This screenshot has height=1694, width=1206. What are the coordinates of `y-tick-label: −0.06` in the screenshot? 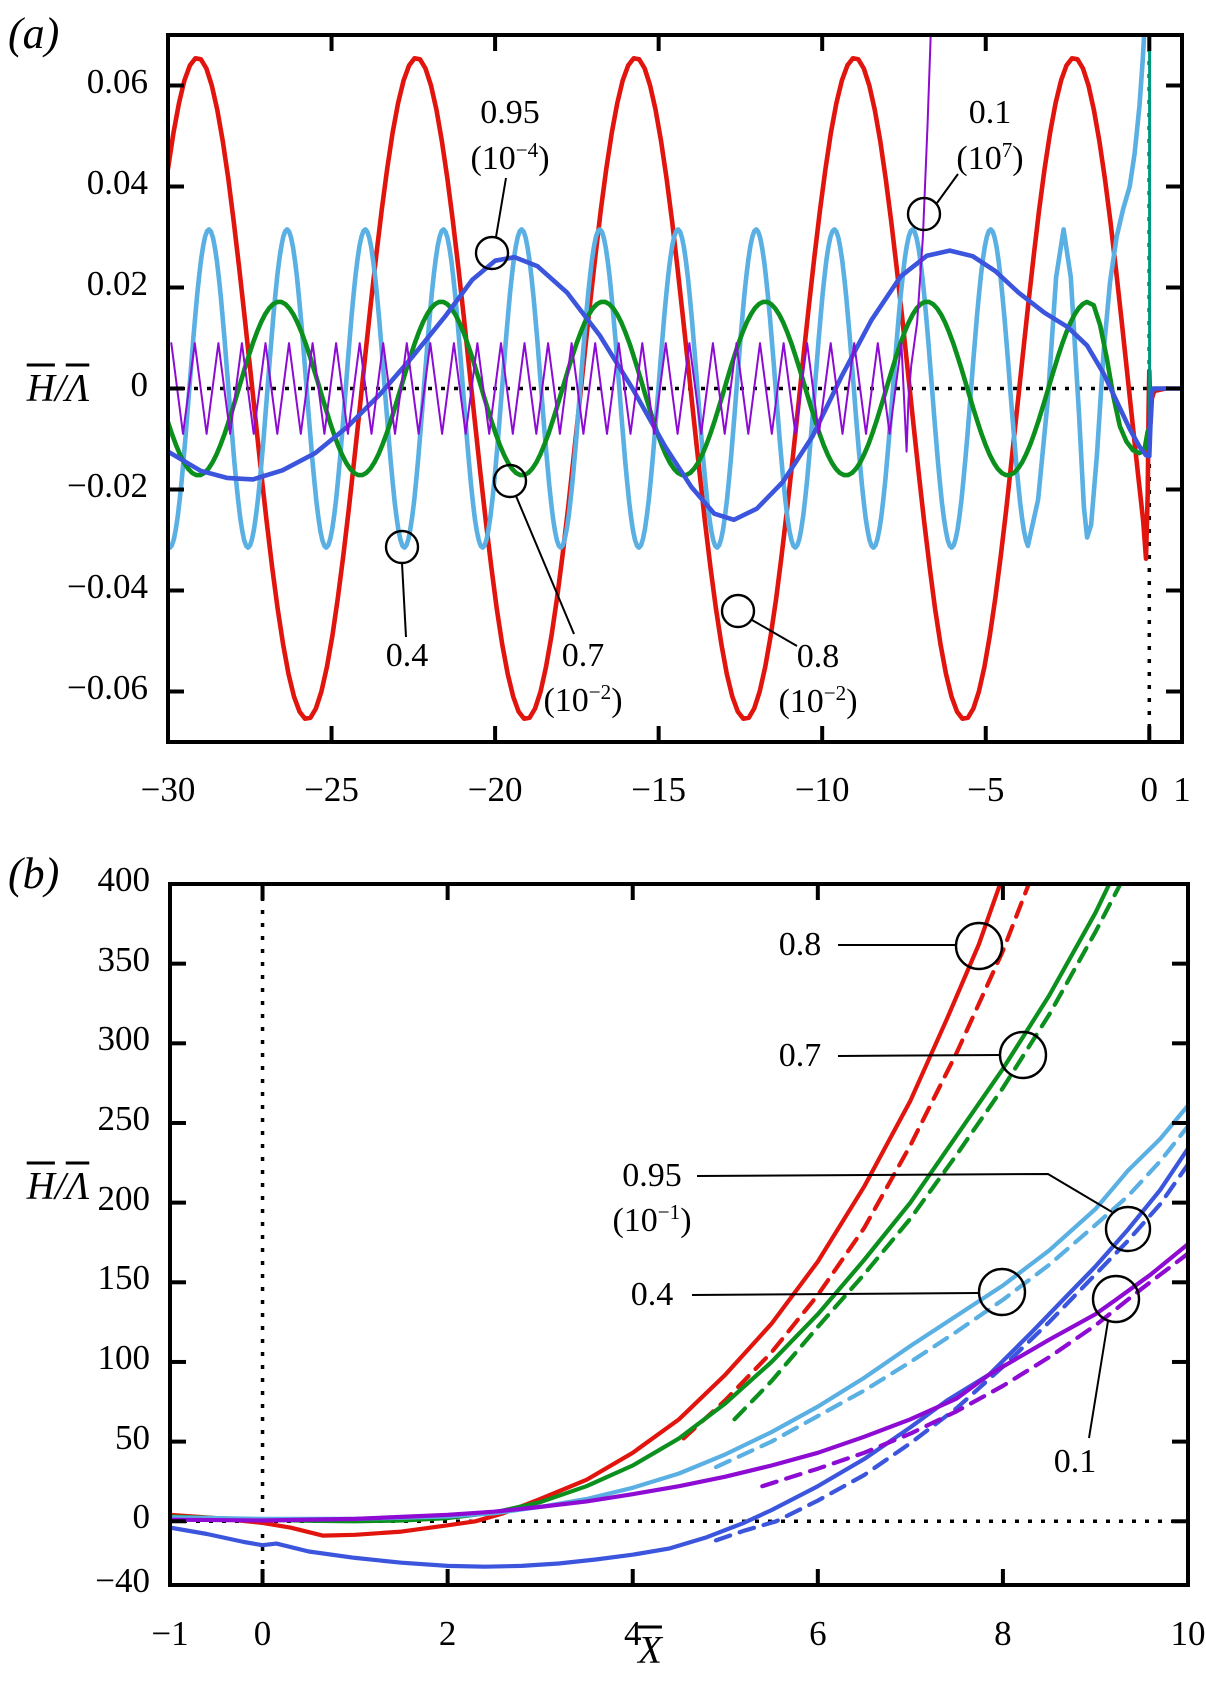 It's located at (107, 687).